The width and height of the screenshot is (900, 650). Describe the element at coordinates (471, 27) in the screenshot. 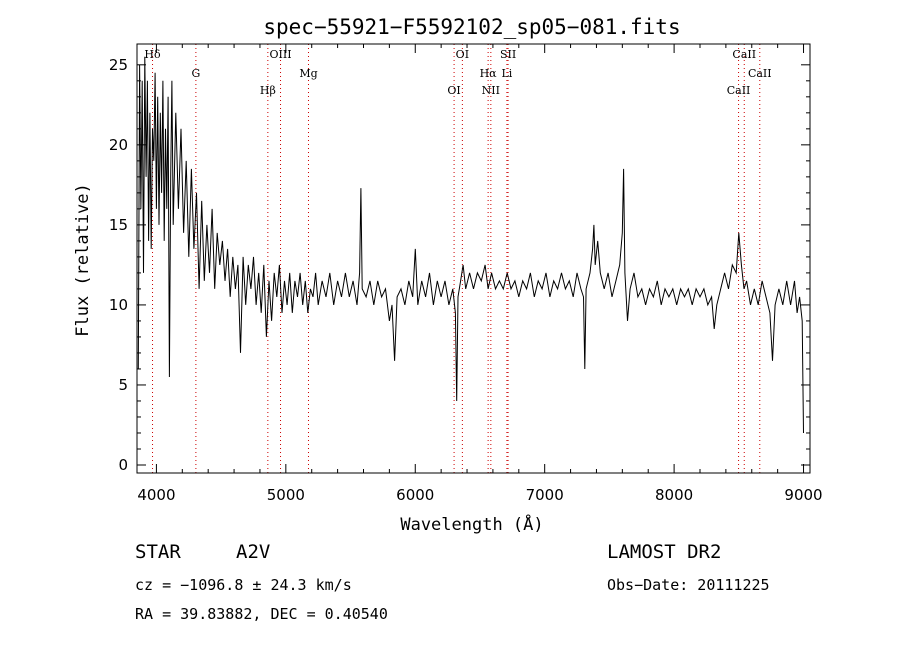

I see `chart-title: spec−55921−F5592102_sp05−081.fits` at that location.